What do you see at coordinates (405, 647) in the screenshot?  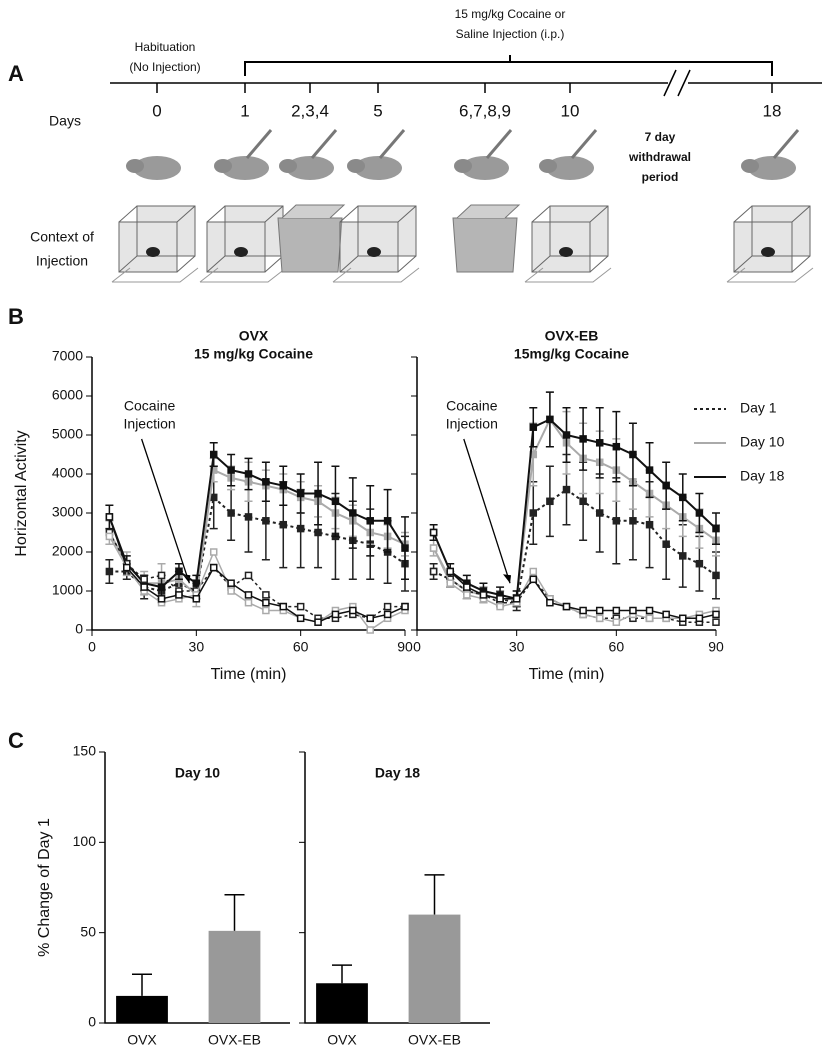 I see `x-tick-label: 90` at bounding box center [405, 647].